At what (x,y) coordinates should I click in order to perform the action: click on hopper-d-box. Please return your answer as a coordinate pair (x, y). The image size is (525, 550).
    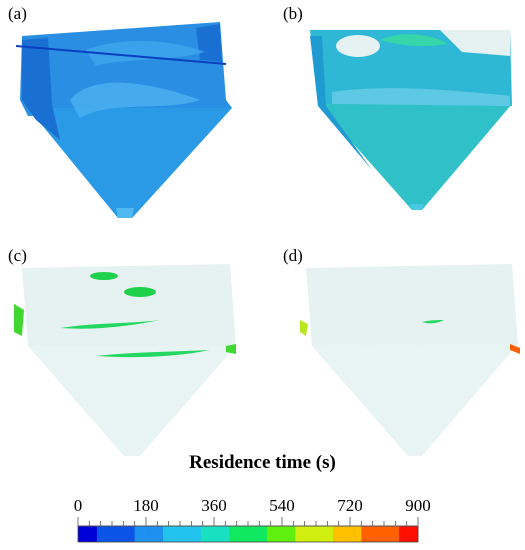
    Looking at the image, I should click on (412, 305).